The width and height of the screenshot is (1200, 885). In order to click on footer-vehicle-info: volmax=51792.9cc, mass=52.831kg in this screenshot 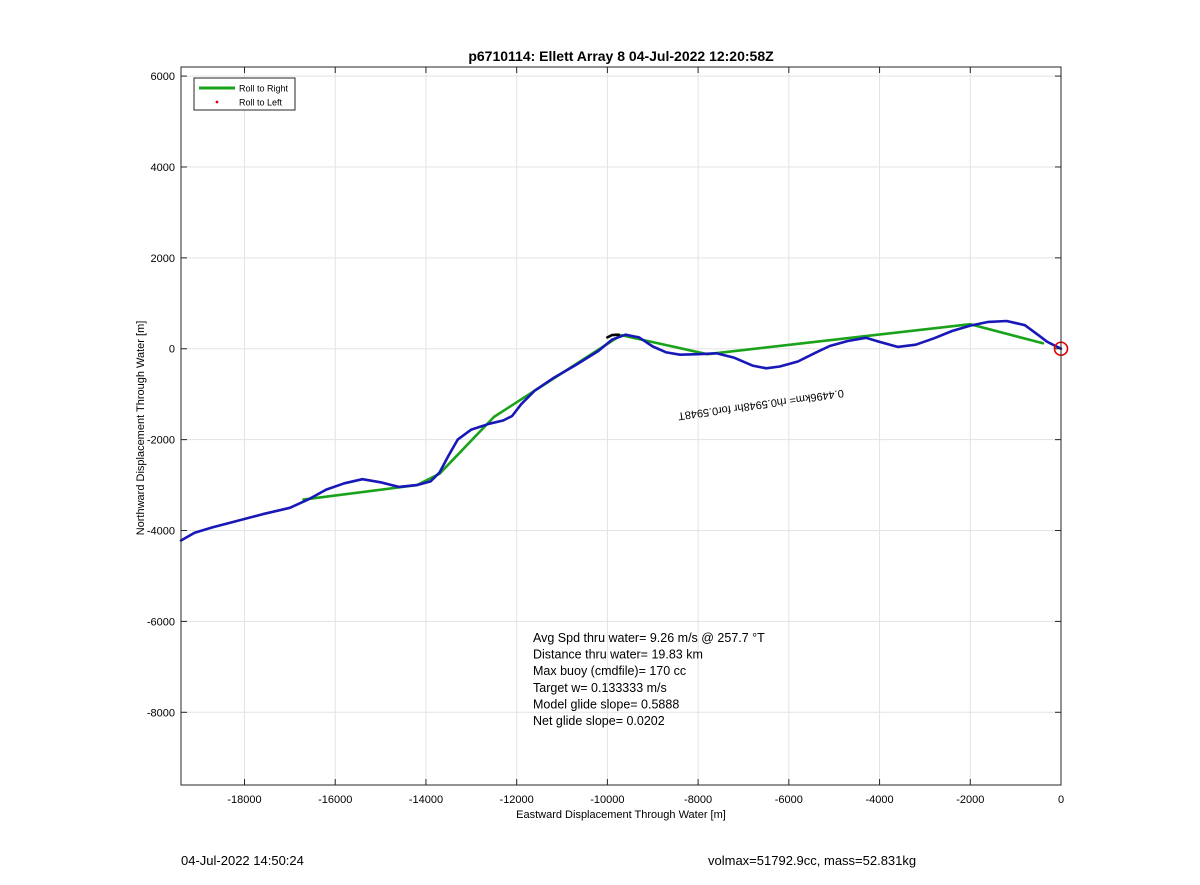, I will do `click(812, 860)`.